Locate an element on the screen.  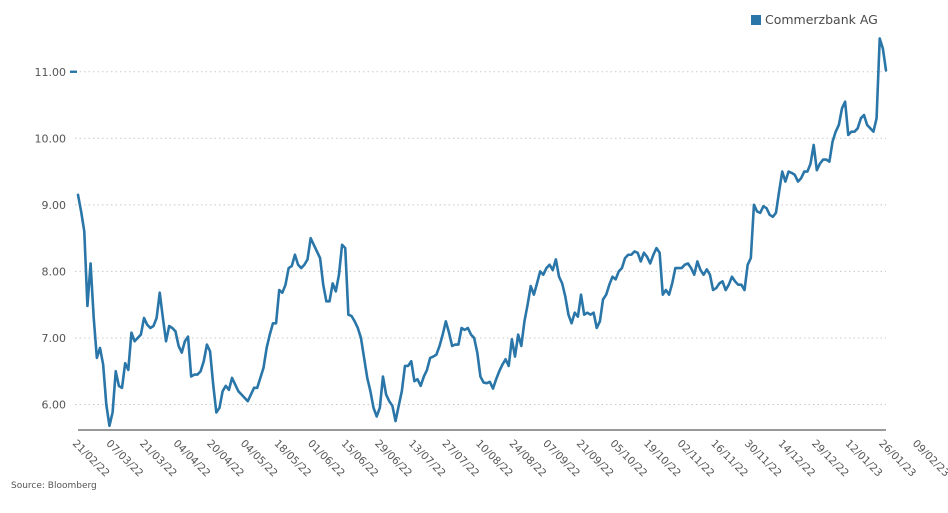
legend: Commerzbank AG is located at coordinates (814, 19).